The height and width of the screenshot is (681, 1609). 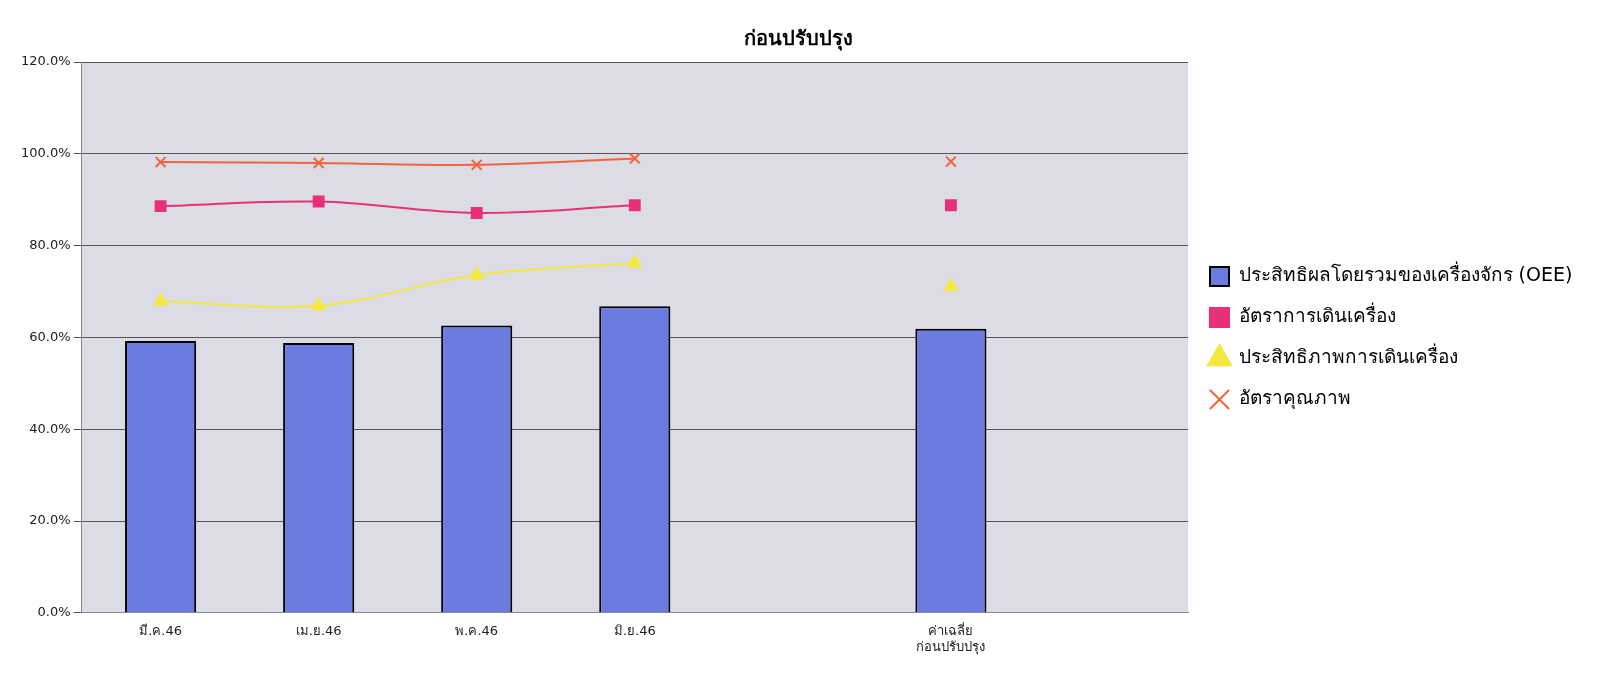 What do you see at coordinates (1294, 398) in the screenshot?
I see `legend-label: อัตราคุณภาพ` at bounding box center [1294, 398].